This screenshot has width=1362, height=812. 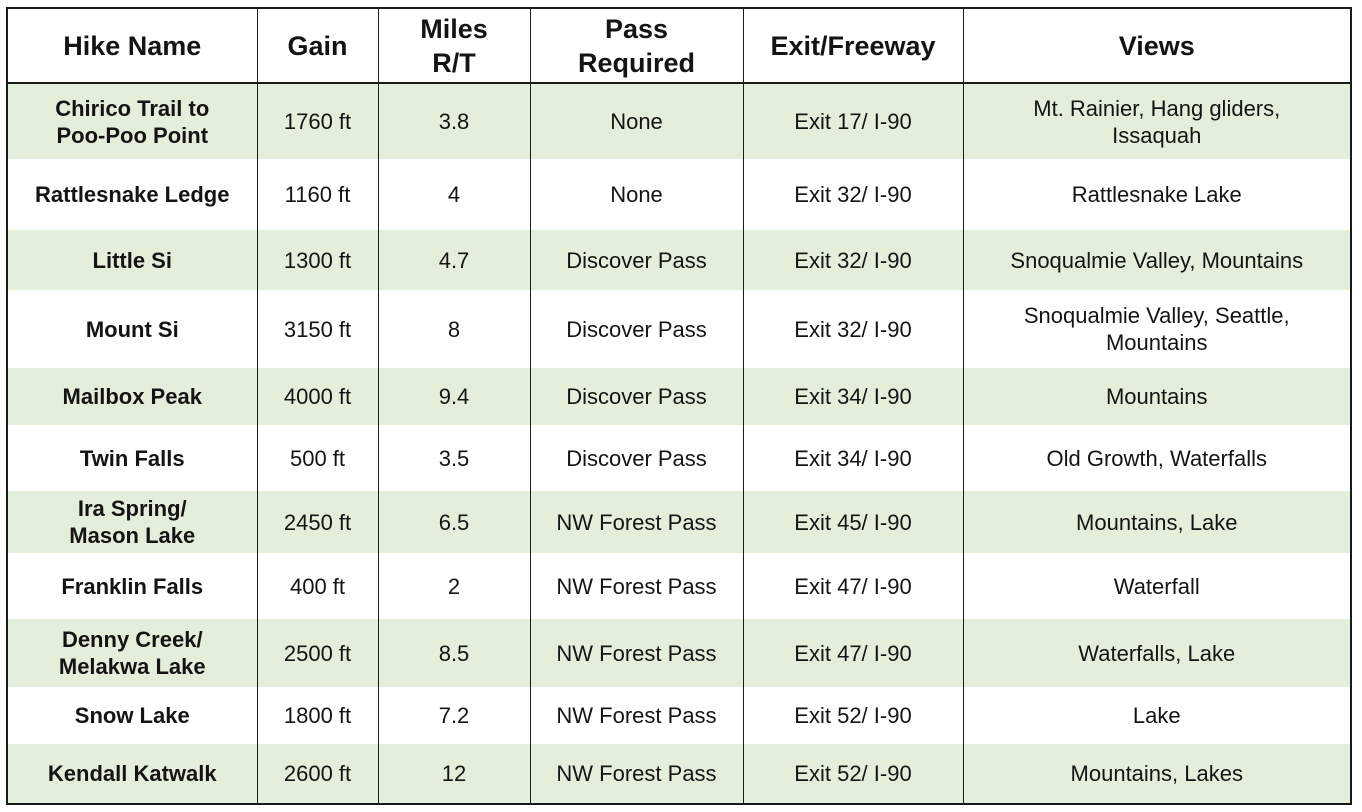 What do you see at coordinates (454, 522) in the screenshot?
I see `cell-miles: 6.5` at bounding box center [454, 522].